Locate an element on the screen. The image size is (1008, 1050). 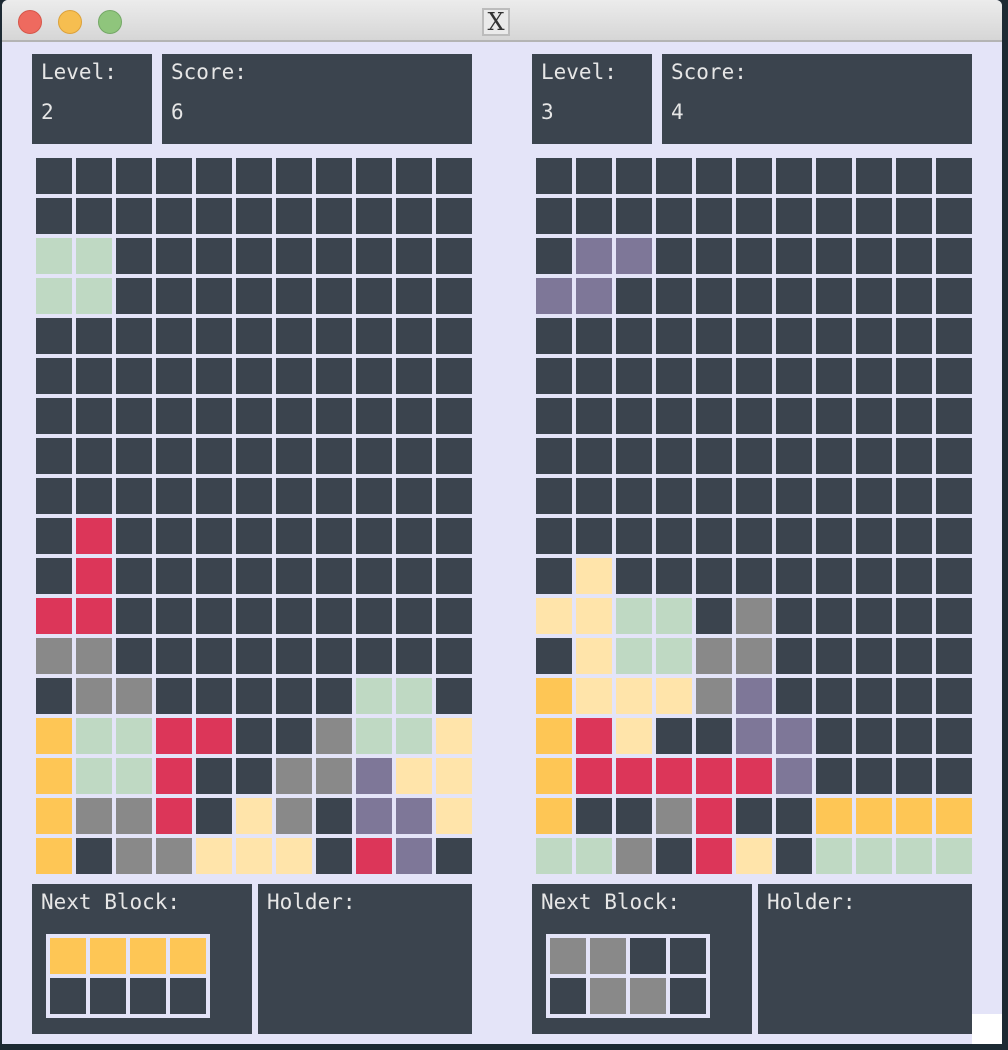
p2-level-label: Level: is located at coordinates (579, 72).